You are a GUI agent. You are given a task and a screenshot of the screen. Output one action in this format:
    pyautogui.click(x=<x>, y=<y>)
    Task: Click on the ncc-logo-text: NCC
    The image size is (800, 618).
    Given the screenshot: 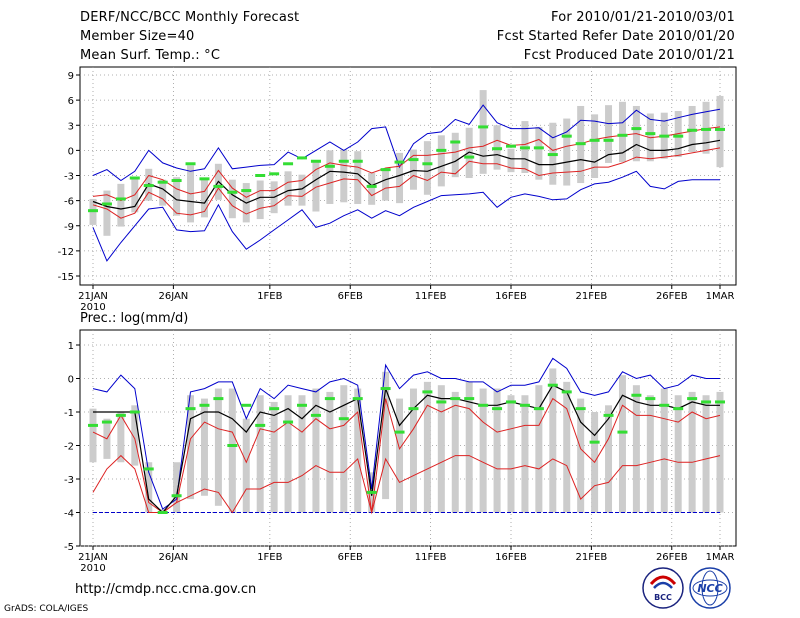 What is the action you would take?
    pyautogui.click(x=709, y=588)
    